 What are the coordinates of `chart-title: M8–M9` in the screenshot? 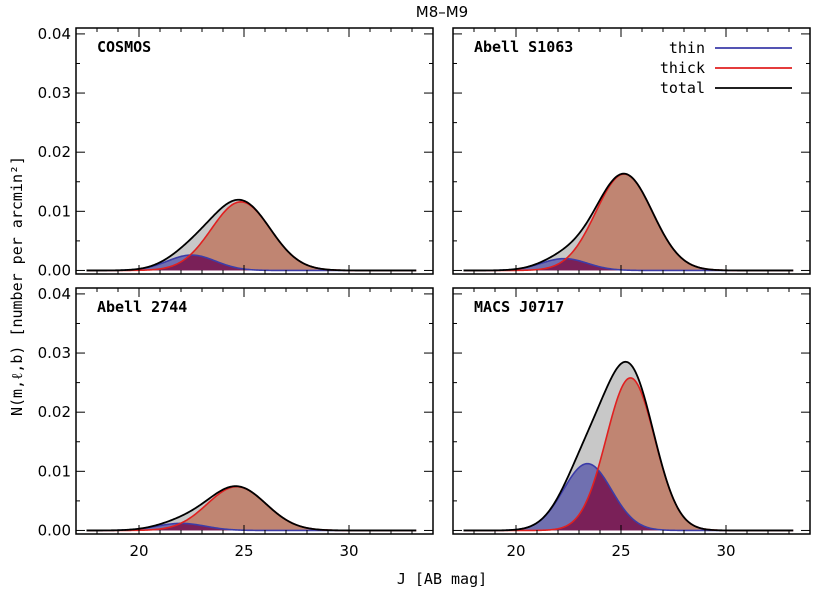 It's located at (442, 12).